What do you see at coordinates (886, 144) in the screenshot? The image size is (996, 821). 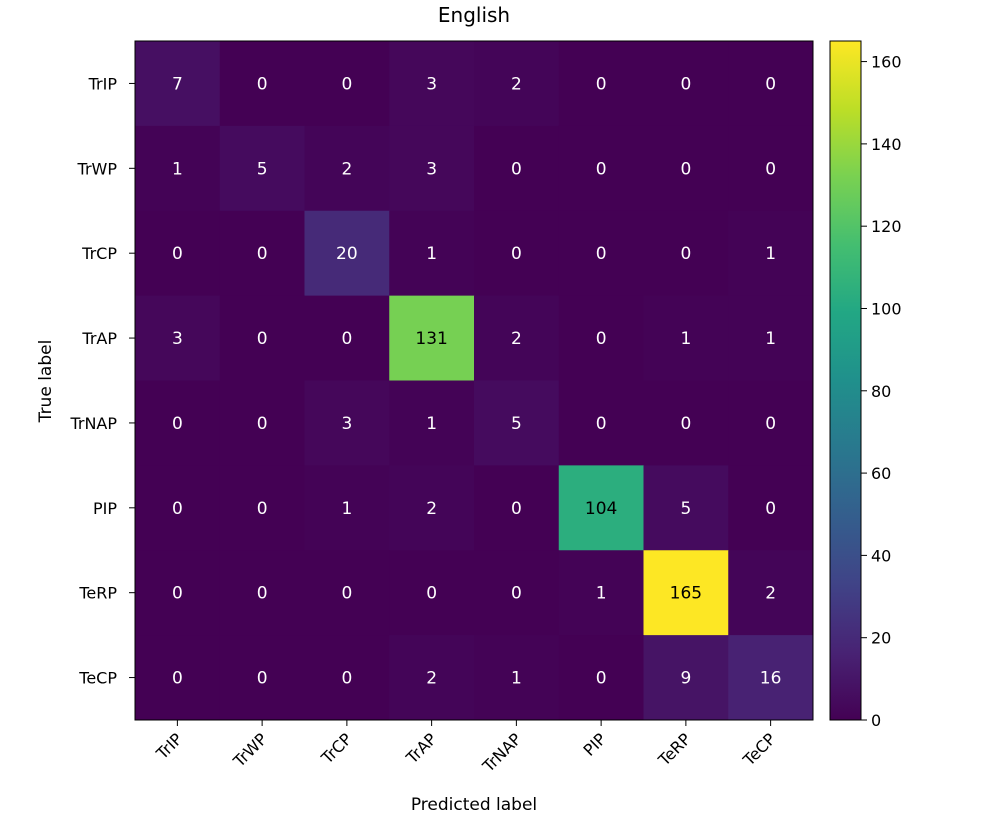 I see `colorbar-tick-label: 140` at bounding box center [886, 144].